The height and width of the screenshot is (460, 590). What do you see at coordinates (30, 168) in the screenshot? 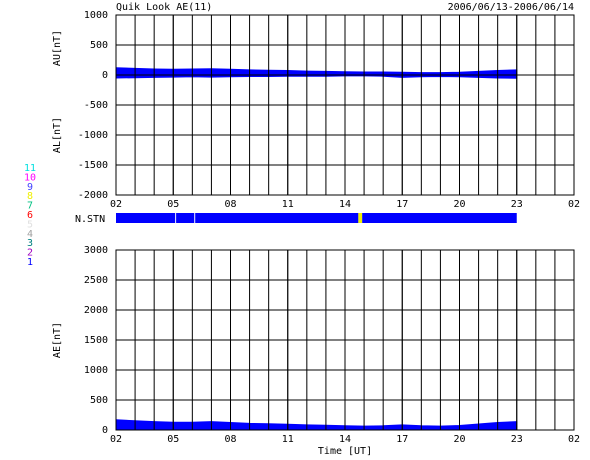
I see `station-label: 11` at bounding box center [30, 168].